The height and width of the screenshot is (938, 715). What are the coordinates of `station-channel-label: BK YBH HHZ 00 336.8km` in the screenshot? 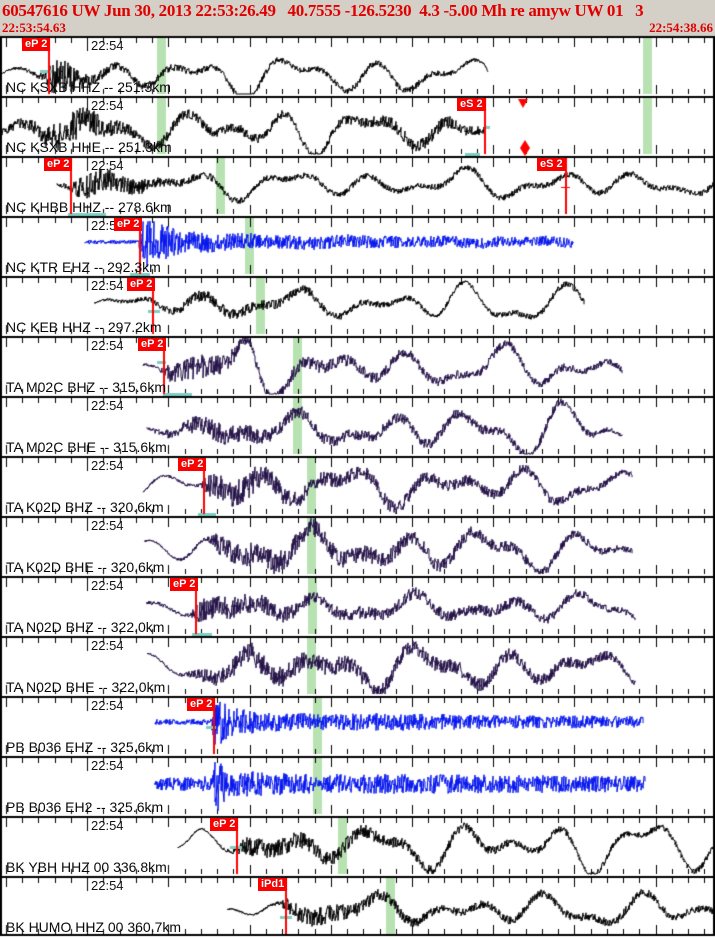 It's located at (86, 867).